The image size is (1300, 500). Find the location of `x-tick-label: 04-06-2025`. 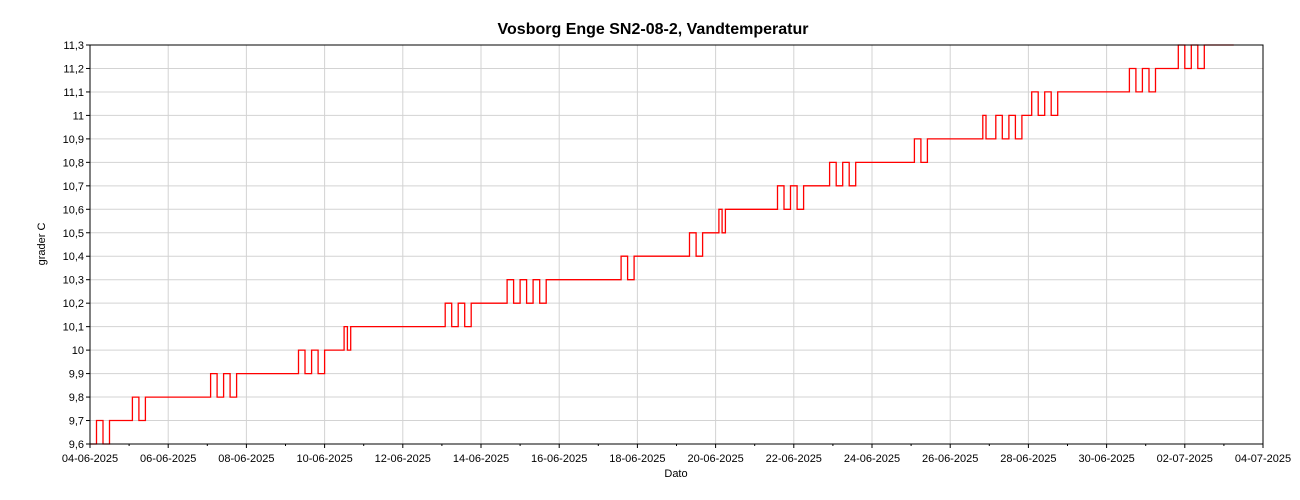

x-tick-label: 04-06-2025 is located at coordinates (90, 459).